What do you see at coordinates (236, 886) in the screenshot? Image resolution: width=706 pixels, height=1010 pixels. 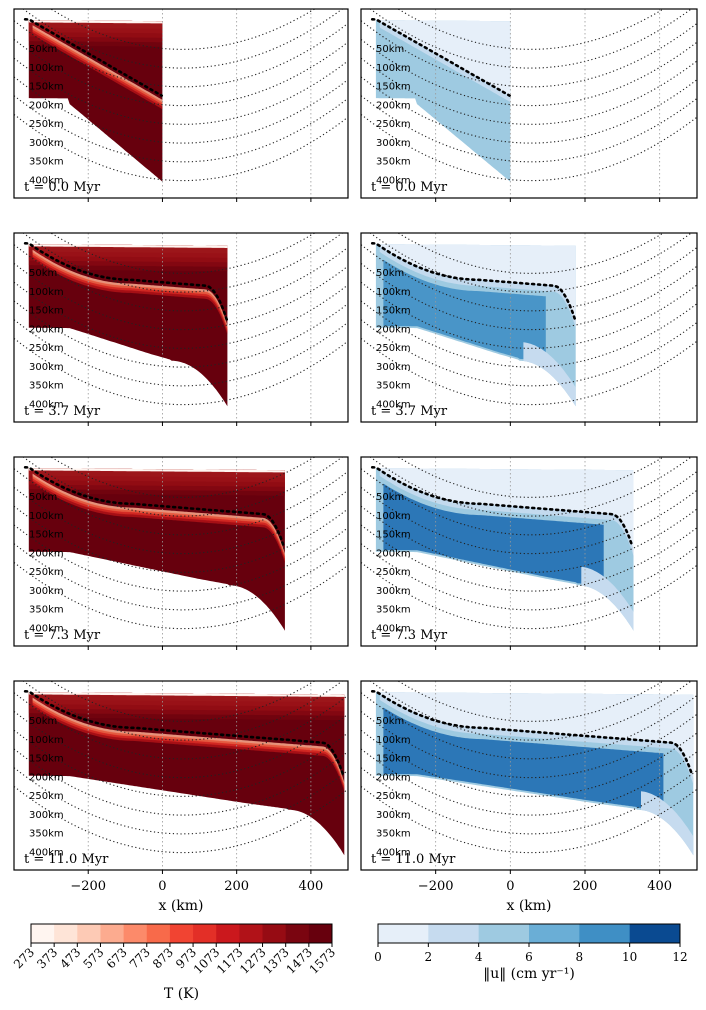 I see `x-tick-label: 200` at bounding box center [236, 886].